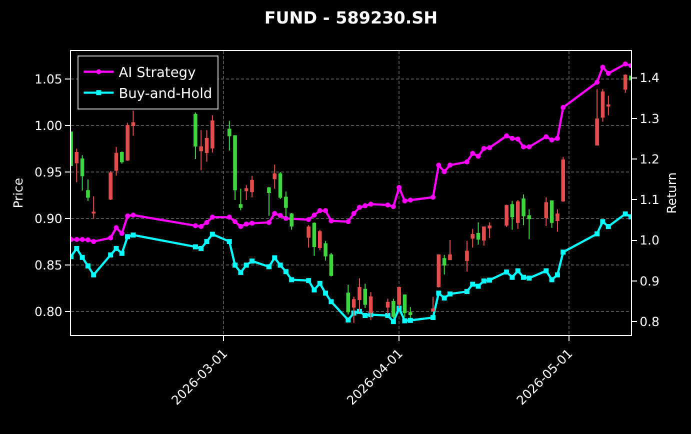  I want to click on y-tick-label: 1.05, so click(48, 78).